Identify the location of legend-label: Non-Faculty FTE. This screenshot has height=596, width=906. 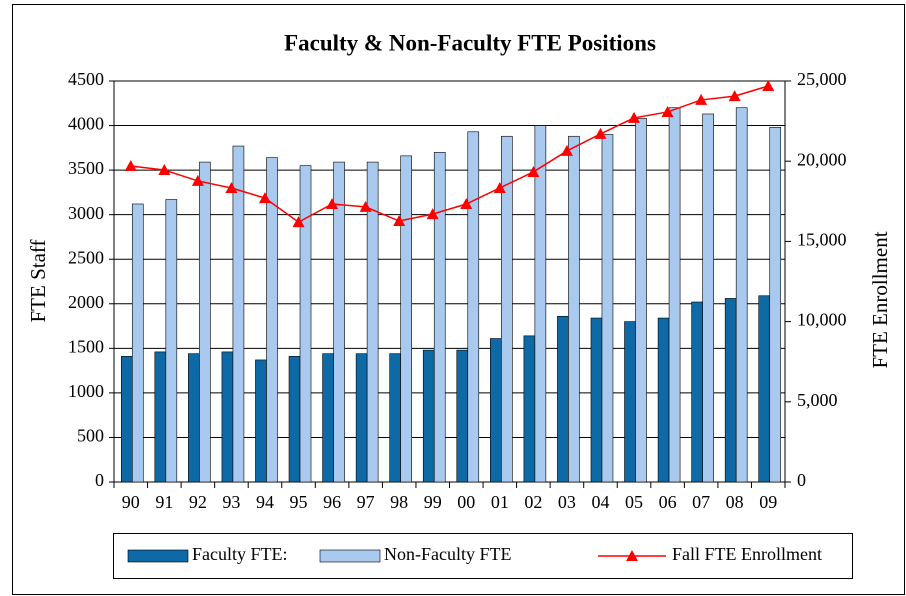
(448, 554).